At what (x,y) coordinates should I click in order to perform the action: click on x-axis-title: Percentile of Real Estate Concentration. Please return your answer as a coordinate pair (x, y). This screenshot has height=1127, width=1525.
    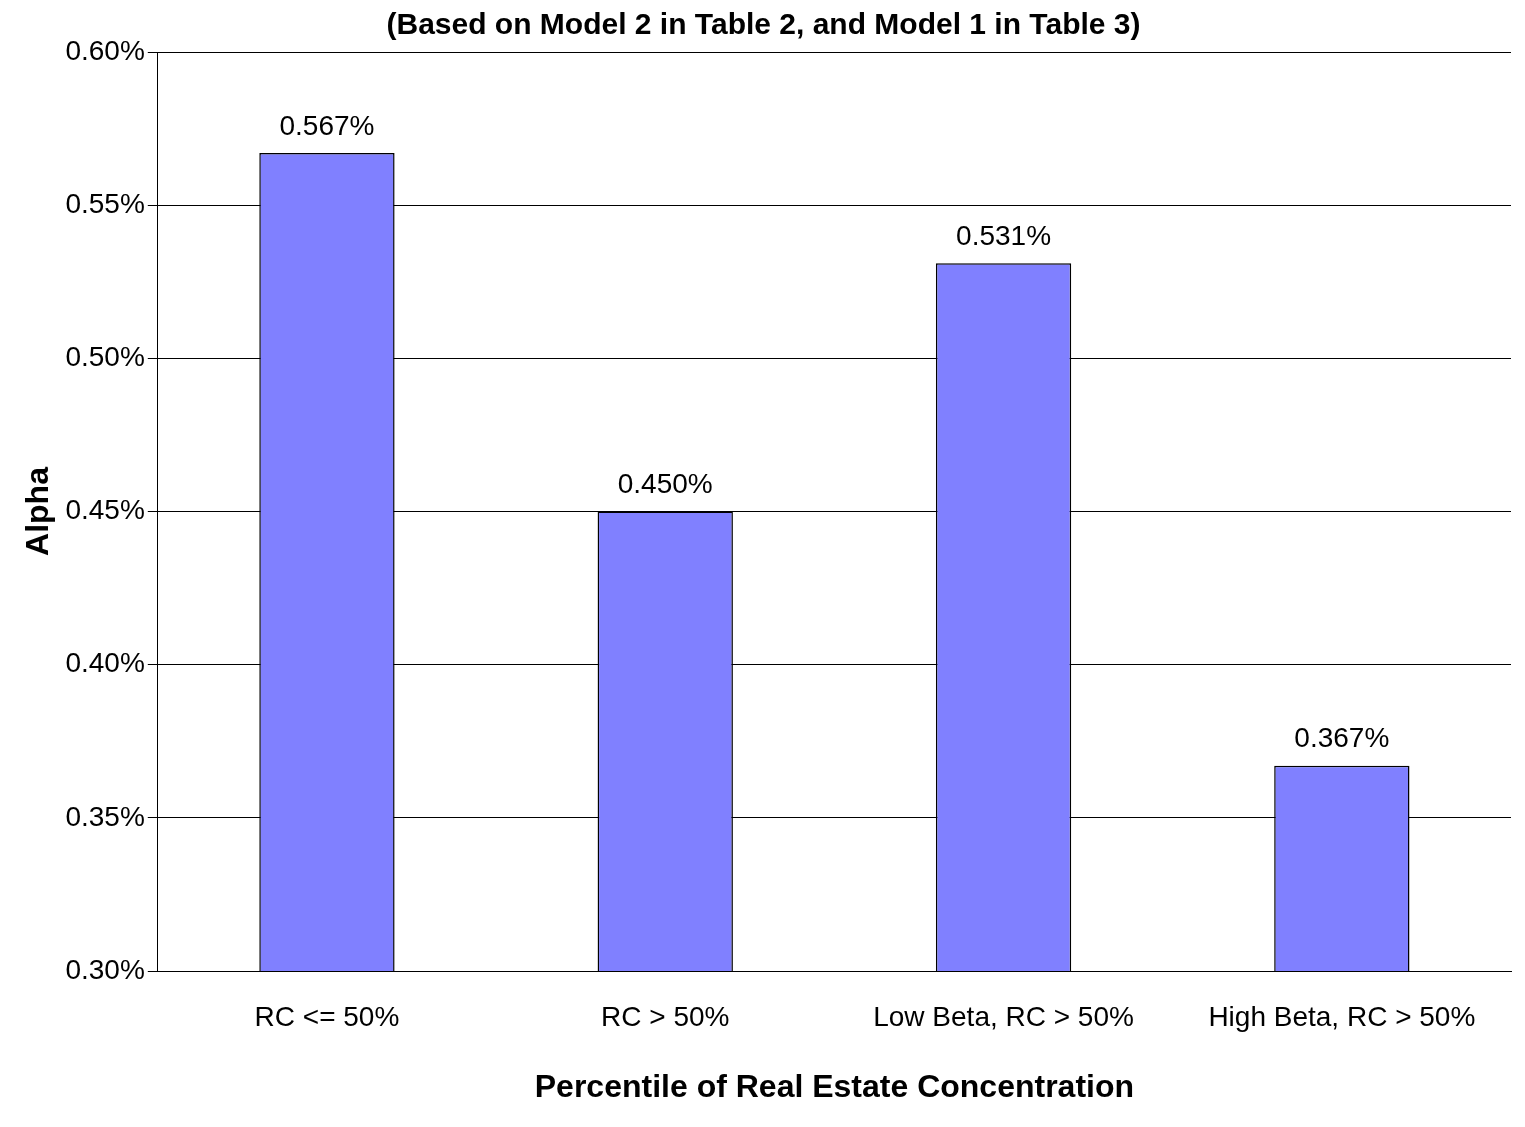
    Looking at the image, I should click on (834, 1085).